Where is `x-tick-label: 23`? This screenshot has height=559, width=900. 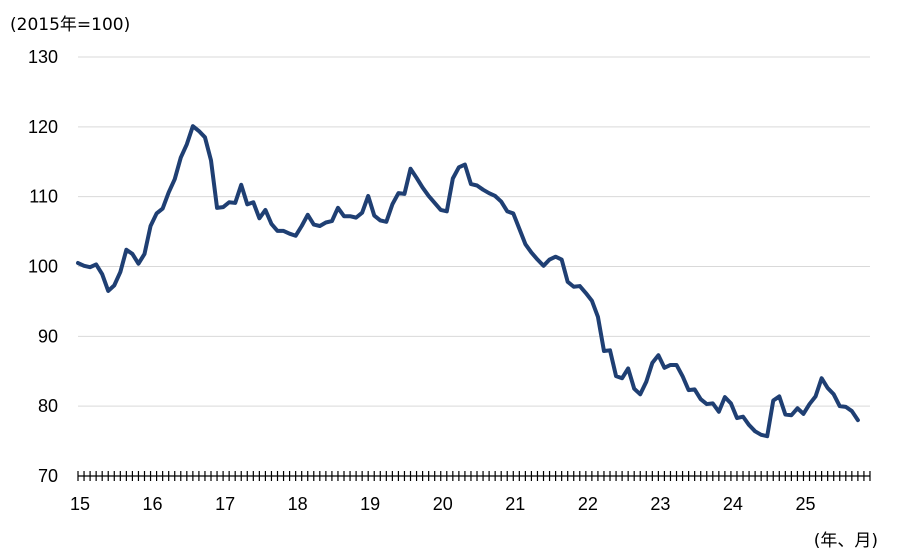 x-tick-label: 23 is located at coordinates (660, 504).